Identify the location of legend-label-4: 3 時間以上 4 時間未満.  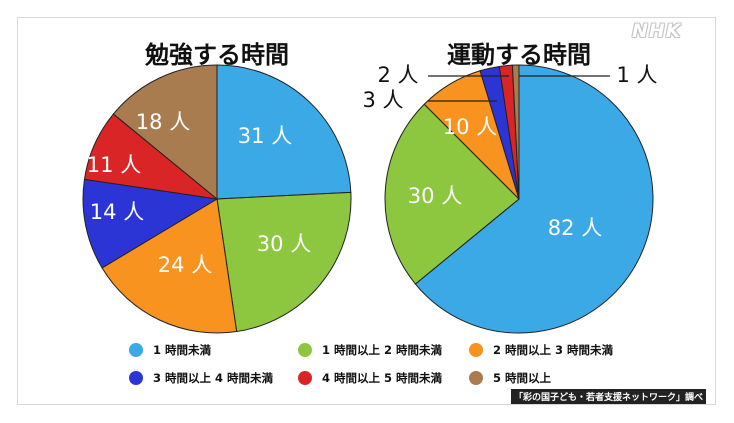
(213, 378).